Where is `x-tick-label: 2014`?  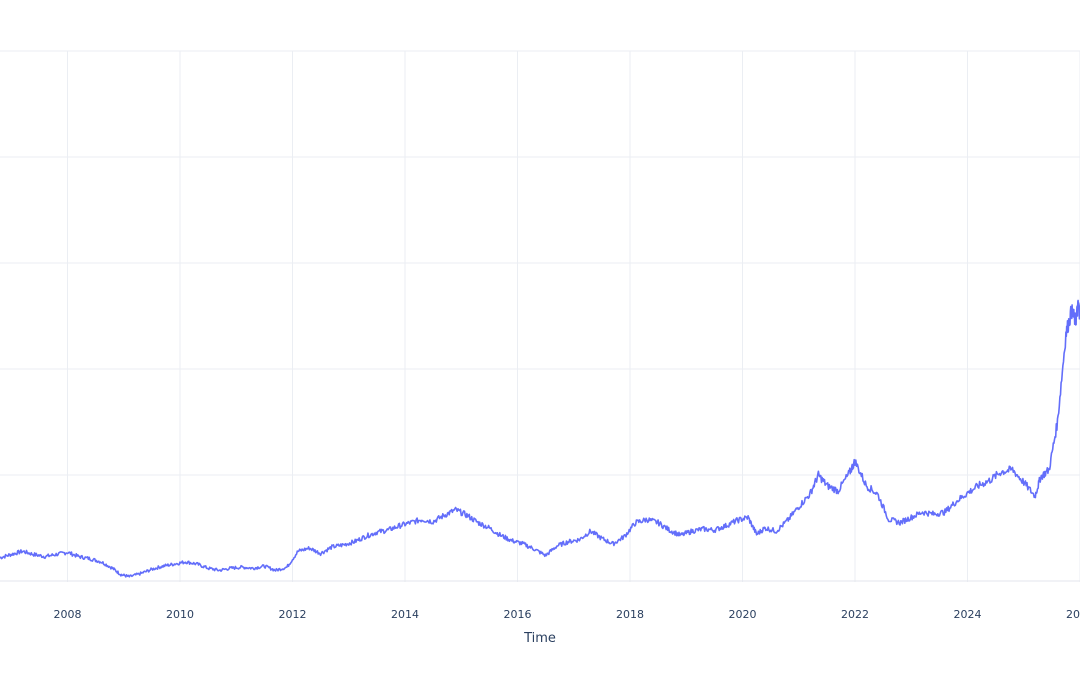 x-tick-label: 2014 is located at coordinates (405, 614).